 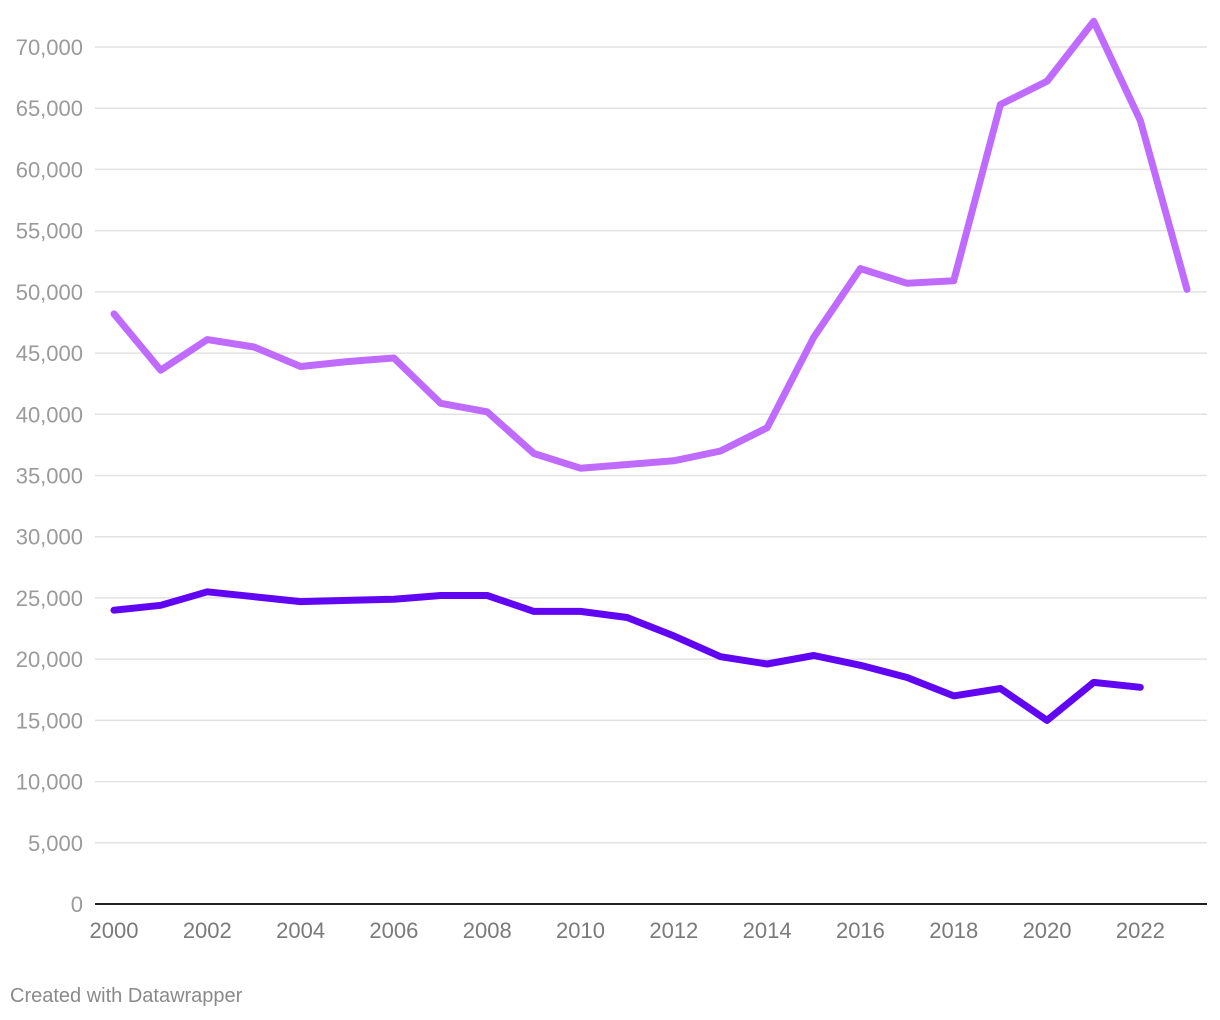 What do you see at coordinates (767, 930) in the screenshot?
I see `x-tick-label: 2014` at bounding box center [767, 930].